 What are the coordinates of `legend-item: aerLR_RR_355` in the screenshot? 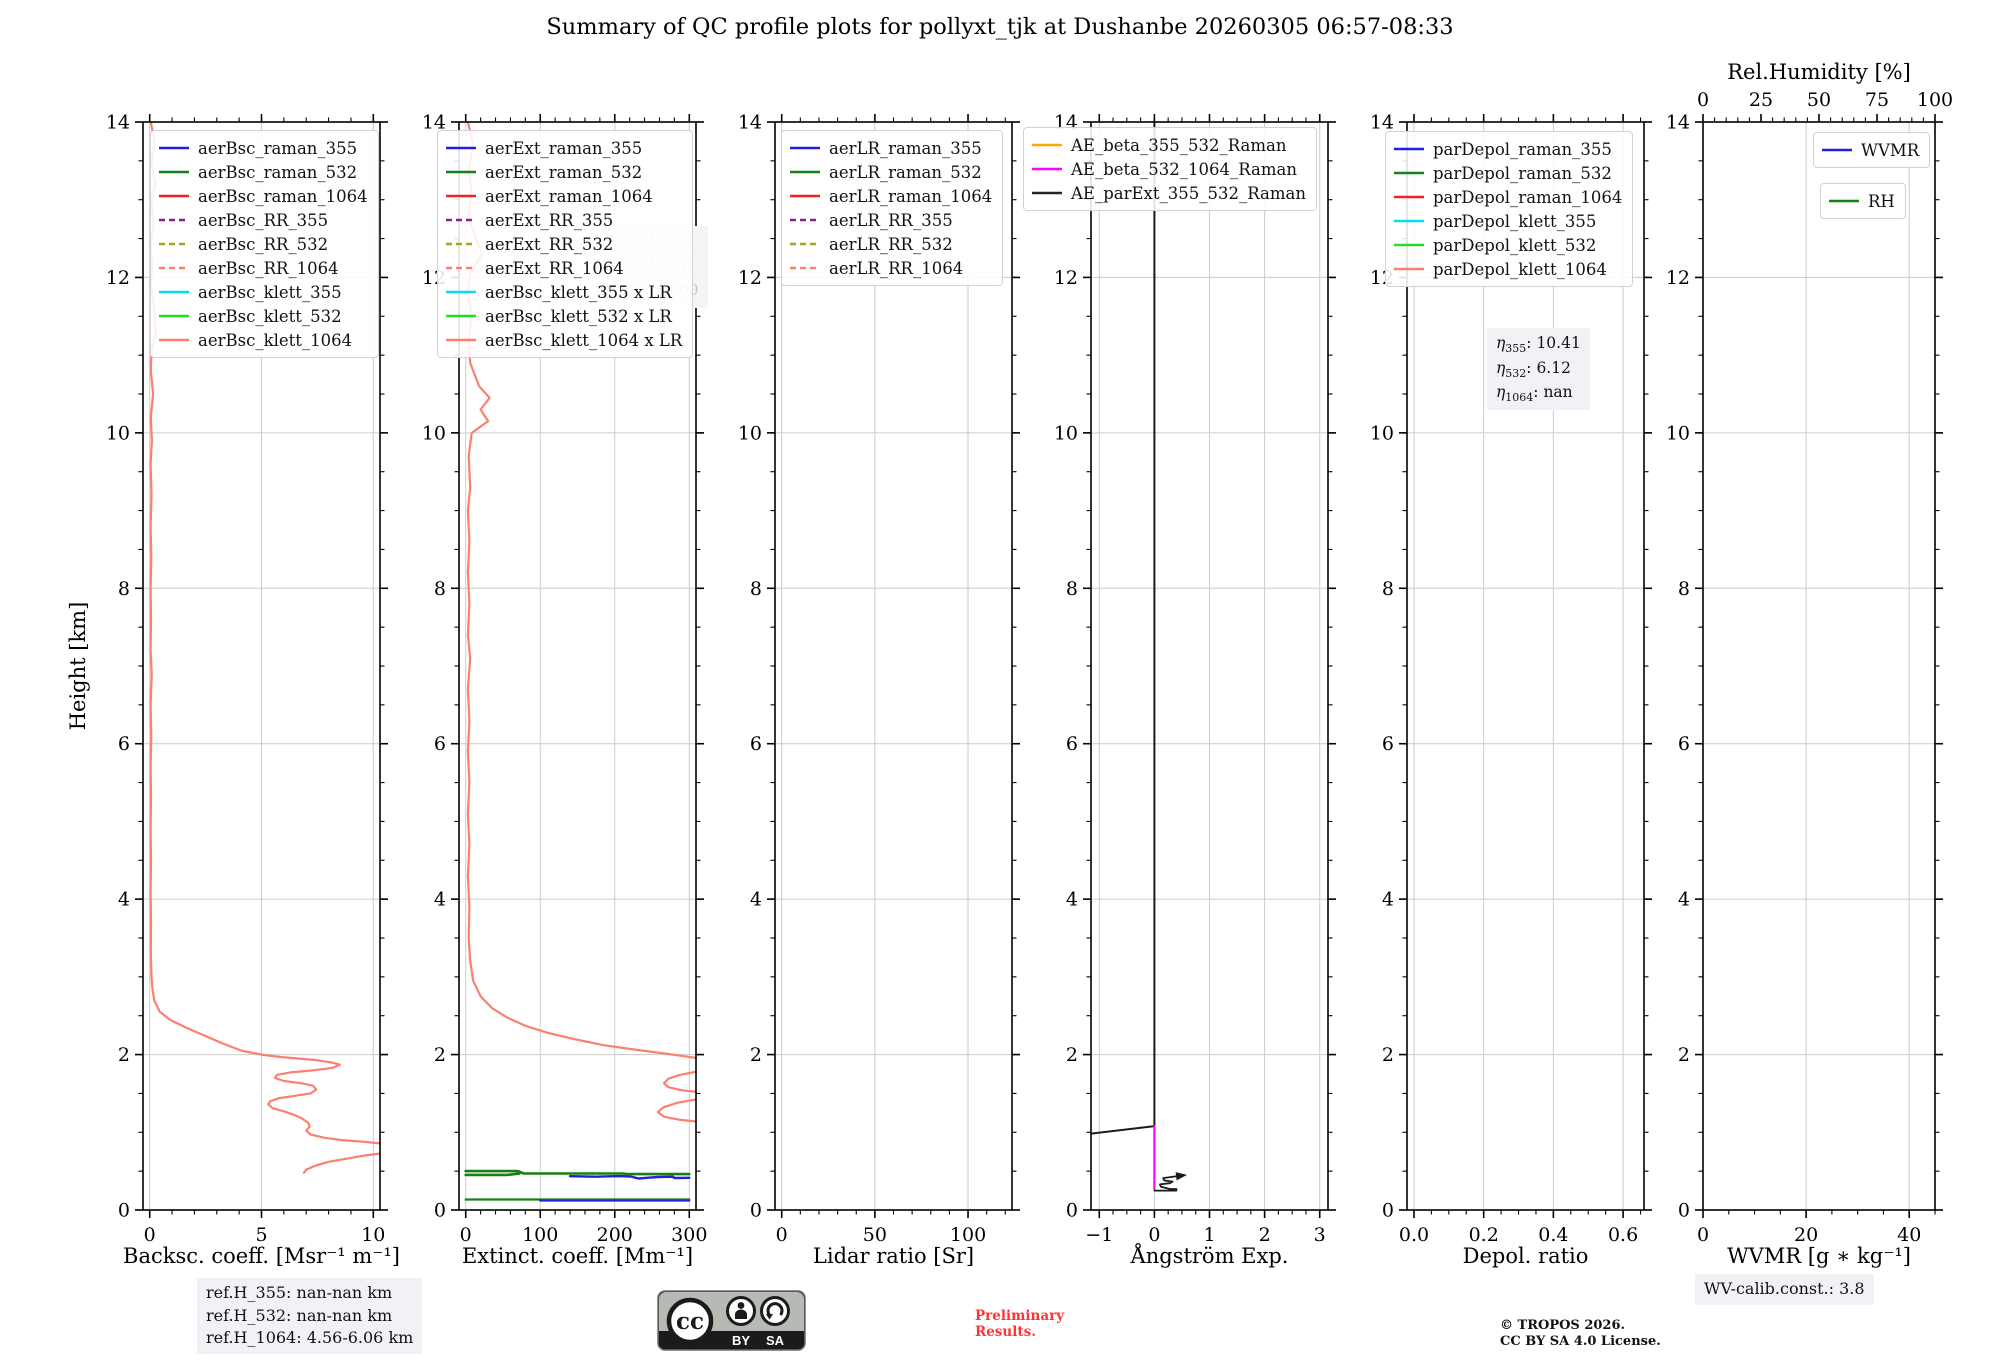 It's located at (891, 220).